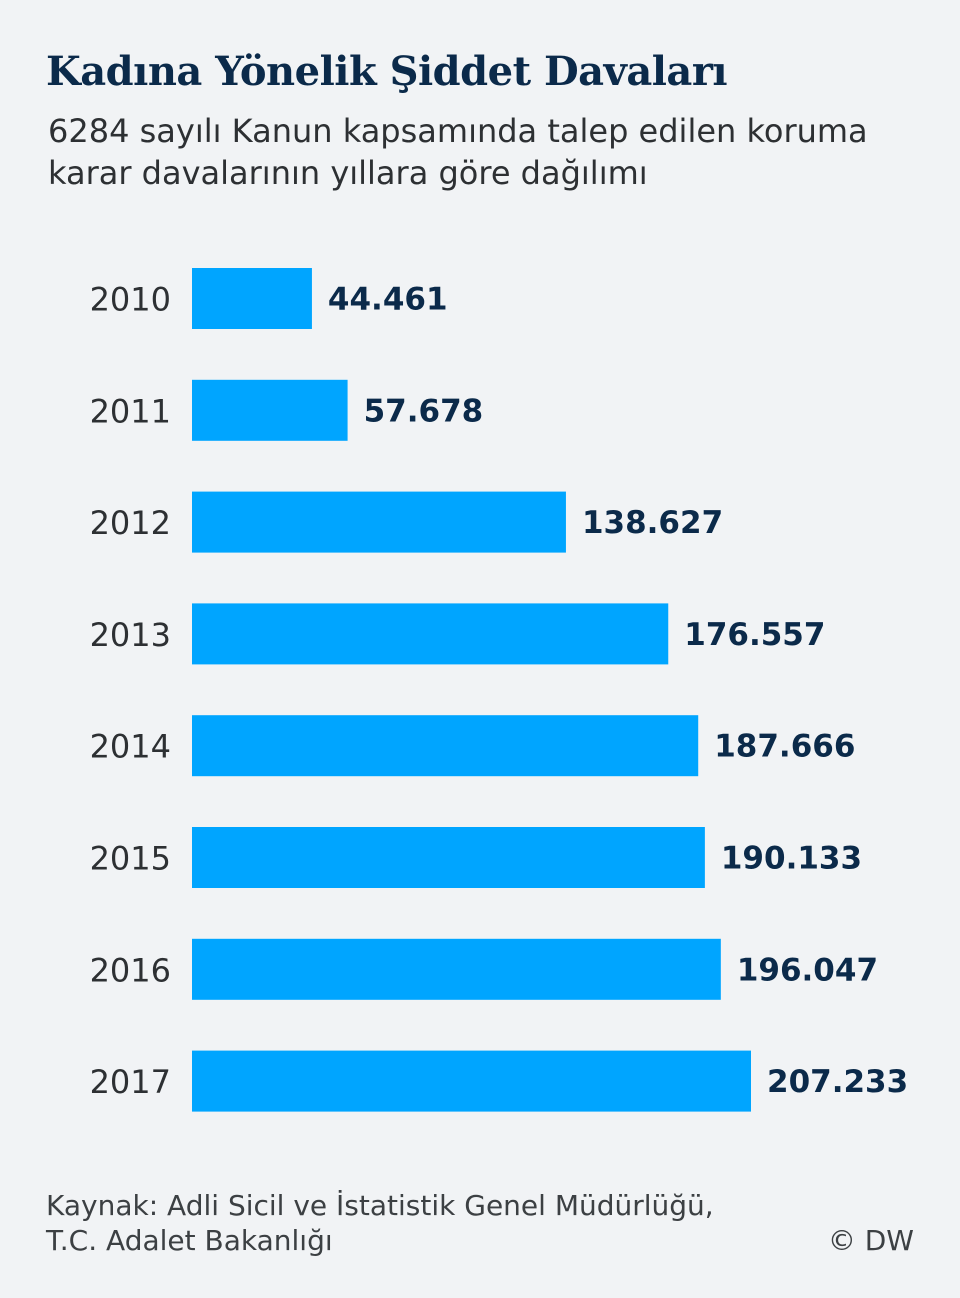 The image size is (960, 1298). What do you see at coordinates (807, 970) in the screenshot?
I see `value-label-2016: 196.047` at bounding box center [807, 970].